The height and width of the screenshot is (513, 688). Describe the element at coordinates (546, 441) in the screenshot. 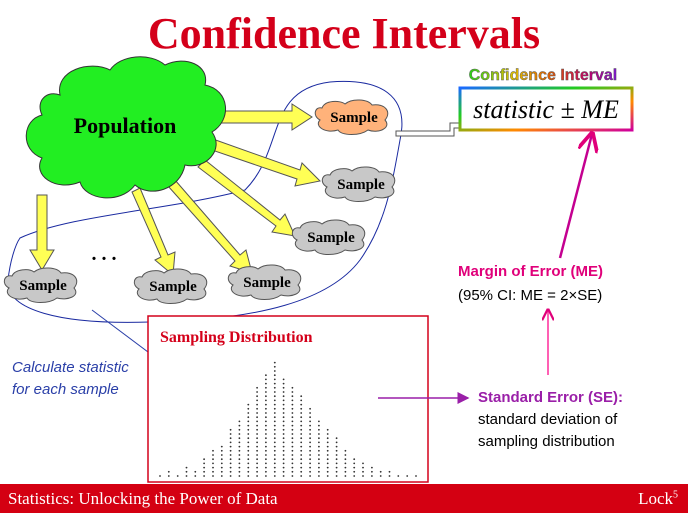

I see `se-line-2: sampling distribution` at that location.